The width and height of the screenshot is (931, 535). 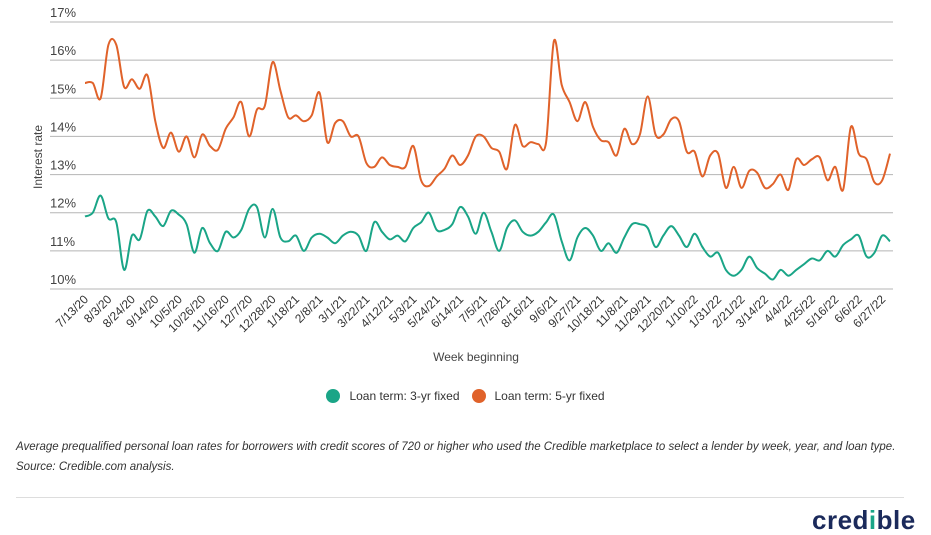 What do you see at coordinates (333, 396) in the screenshot?
I see `legend-dot-3yr-icon` at bounding box center [333, 396].